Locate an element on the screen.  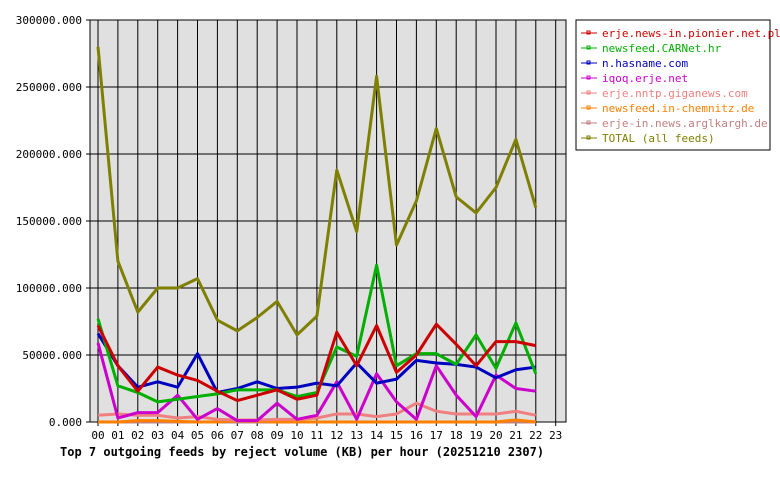
y-tick-label: 250000.000 is located at coordinates (49, 87).